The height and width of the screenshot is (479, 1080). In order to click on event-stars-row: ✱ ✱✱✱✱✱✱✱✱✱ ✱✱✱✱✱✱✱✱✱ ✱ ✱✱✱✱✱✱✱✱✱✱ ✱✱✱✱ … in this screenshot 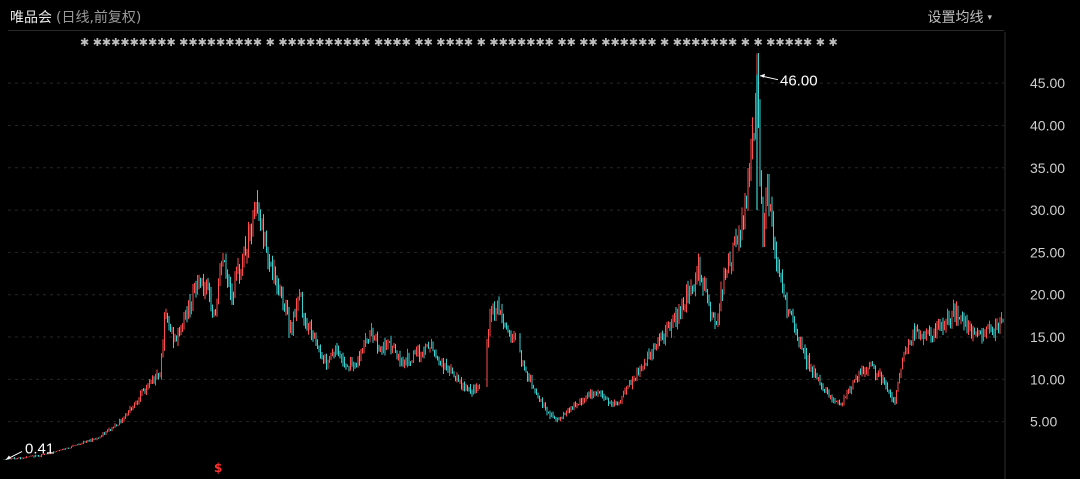, I will do `click(459, 42)`.